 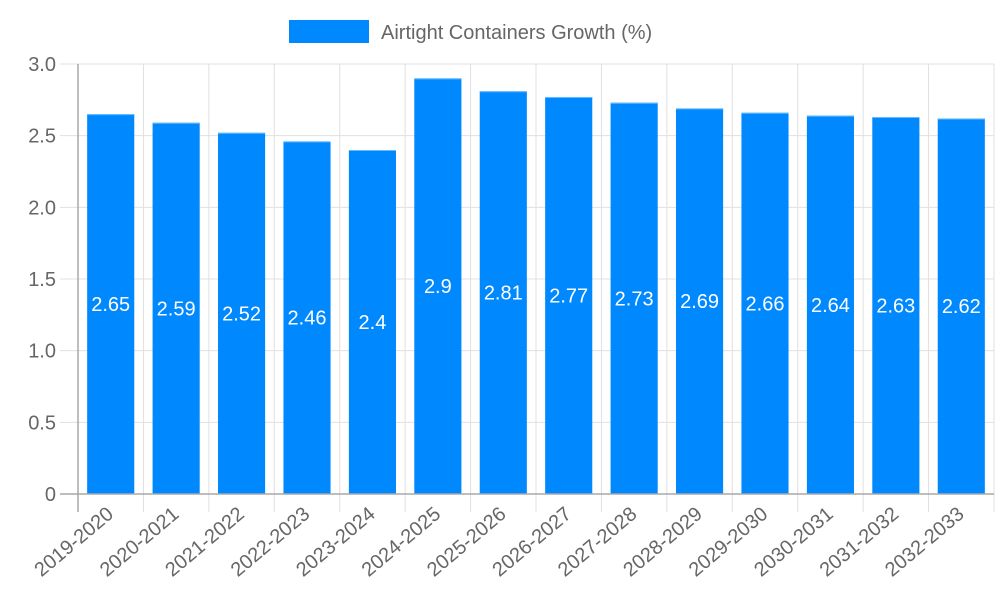 I want to click on bar-value-label: 2.66, so click(x=765, y=304).